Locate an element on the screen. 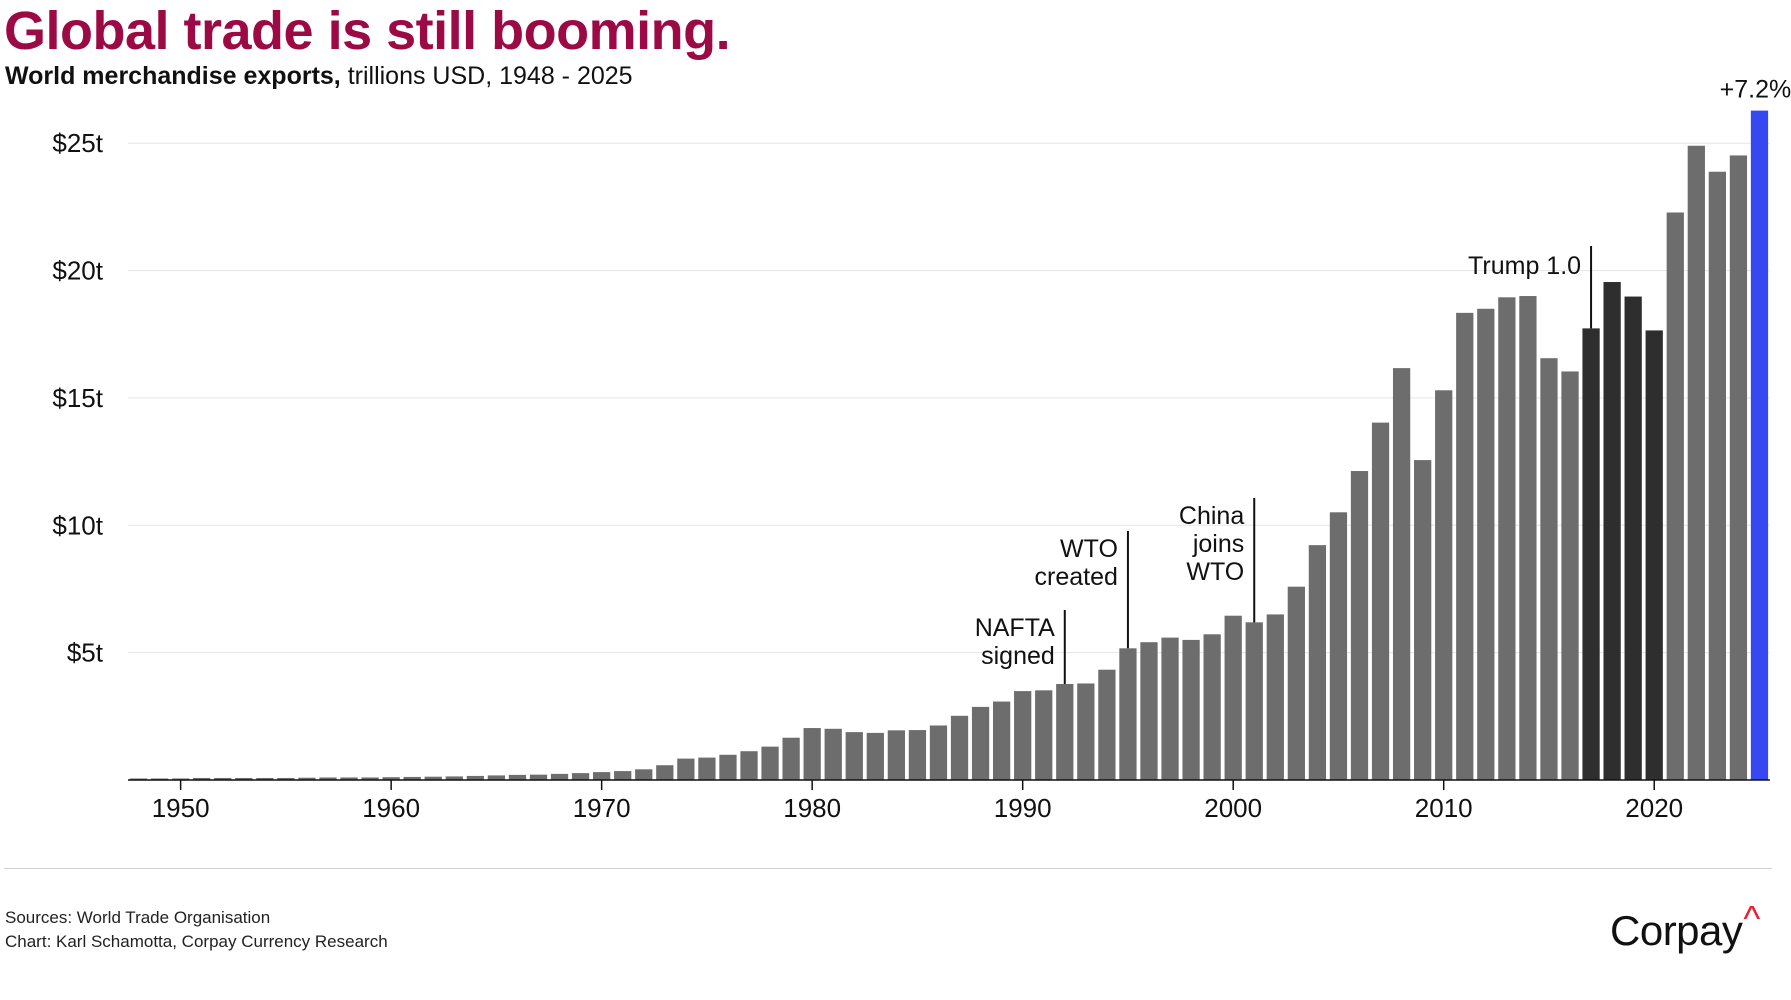 This screenshot has width=1791, height=1000. y-tick-label: $20t is located at coordinates (77, 271).